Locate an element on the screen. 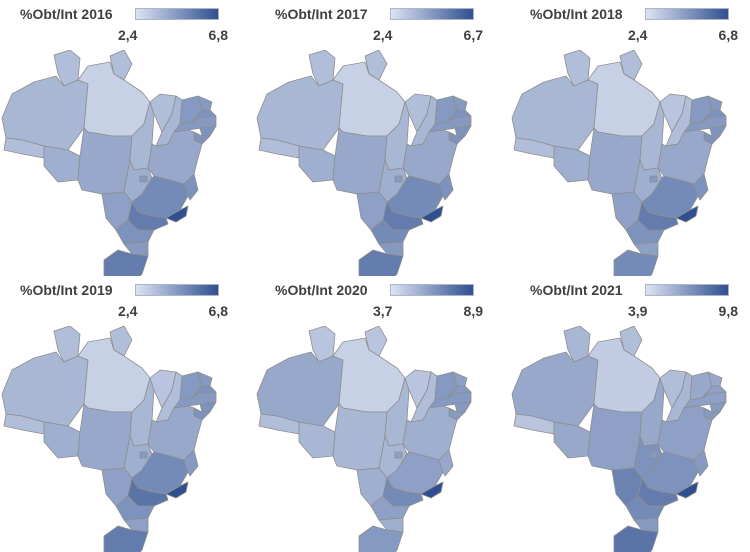  legend-max-label: 9,8 is located at coordinates (728, 311).